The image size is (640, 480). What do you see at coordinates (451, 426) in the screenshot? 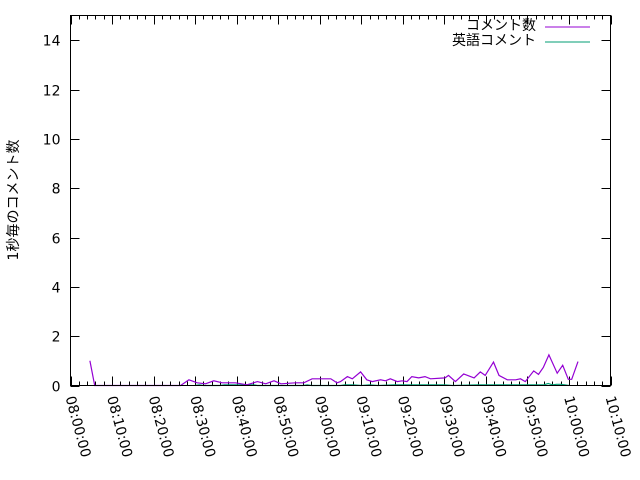
I see `x-tick-label: 09:30:00` at bounding box center [451, 426].